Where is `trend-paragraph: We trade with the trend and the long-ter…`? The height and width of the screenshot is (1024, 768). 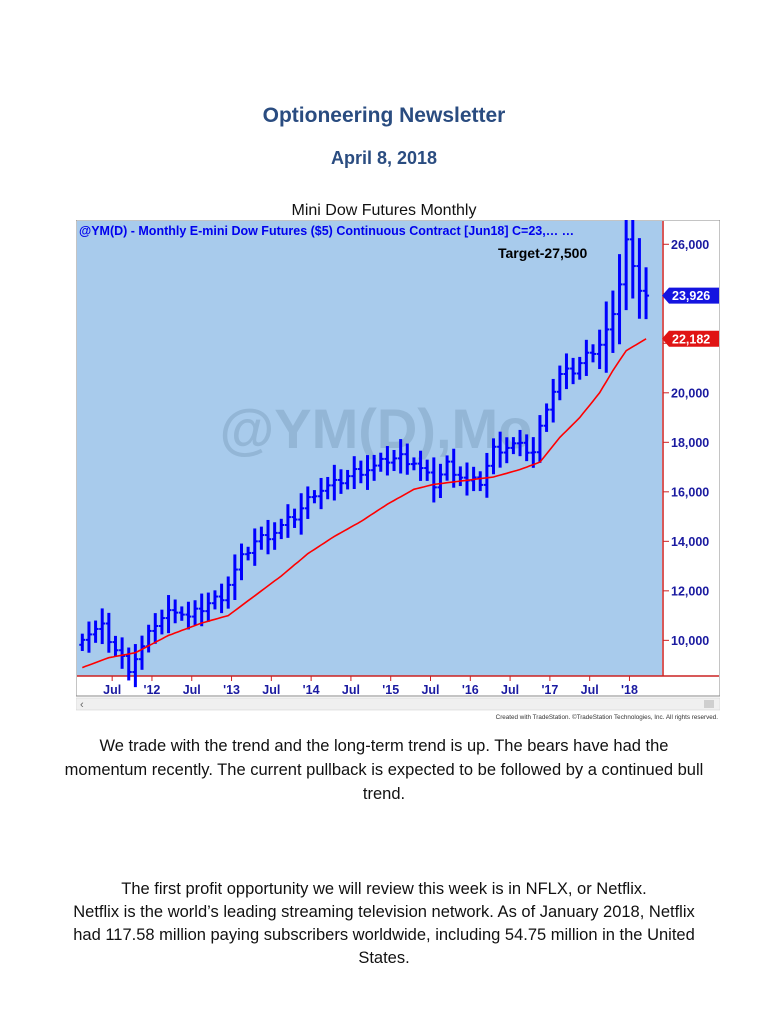 trend-paragraph: We trade with the trend and the long-ter… is located at coordinates (384, 770).